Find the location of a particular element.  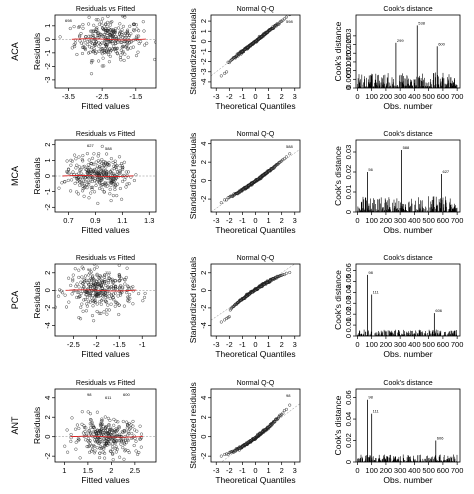

plot-marks is located at coordinates (253, 294).